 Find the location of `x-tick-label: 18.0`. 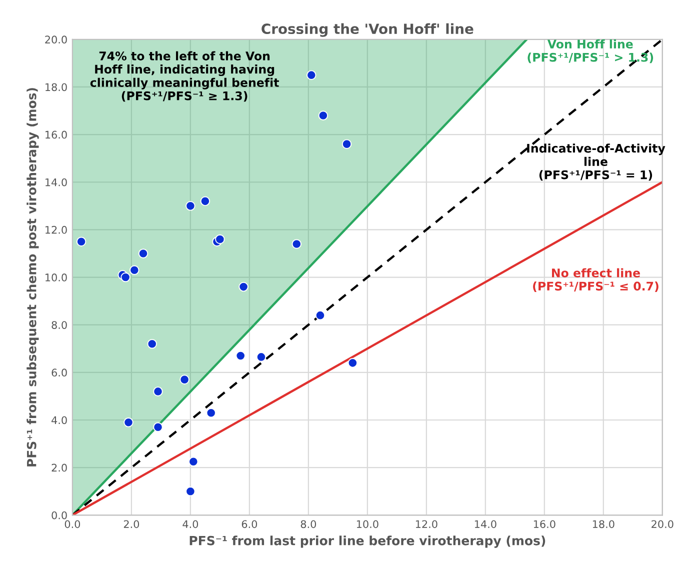

x-tick-label: 18.0 is located at coordinates (603, 524).